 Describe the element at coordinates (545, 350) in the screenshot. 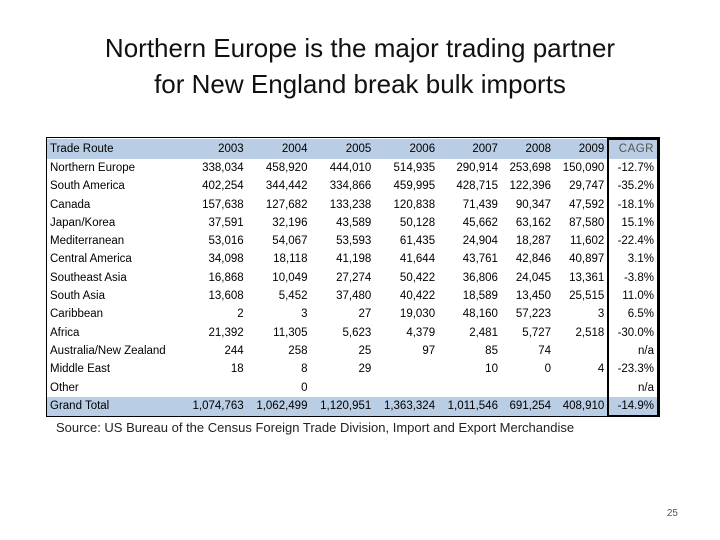

I see `value-cell: 74` at that location.